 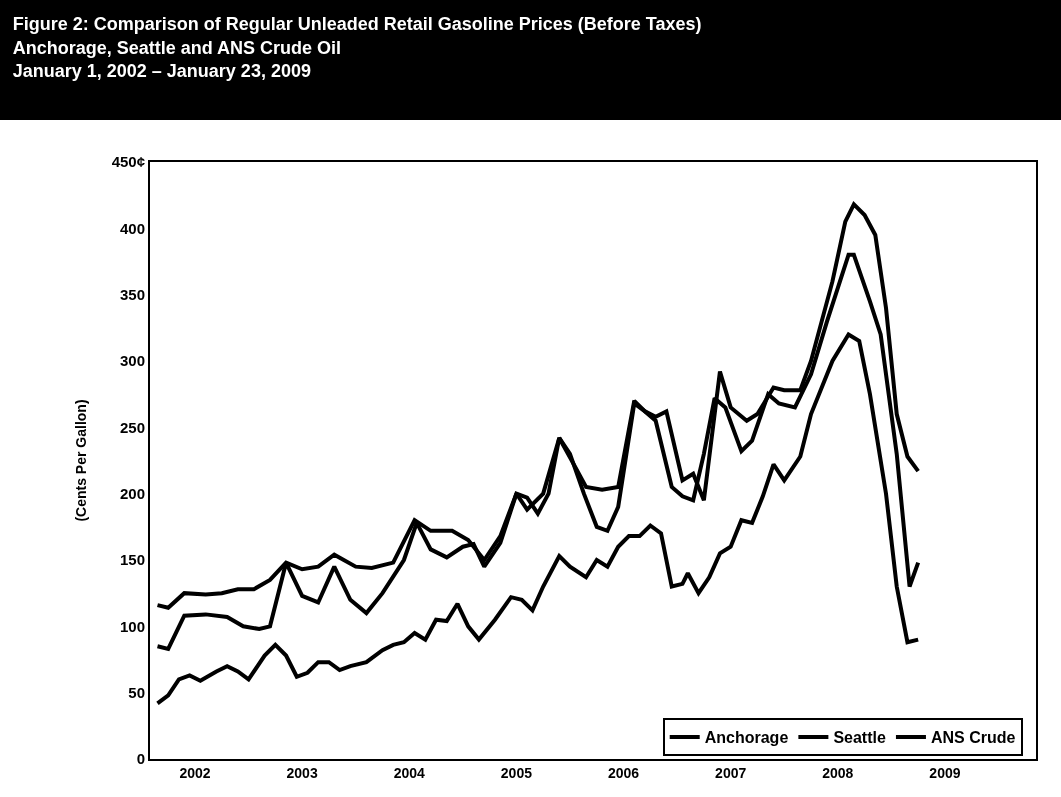 What do you see at coordinates (195, 772) in the screenshot?
I see `x-tick-label: 2002` at bounding box center [195, 772].